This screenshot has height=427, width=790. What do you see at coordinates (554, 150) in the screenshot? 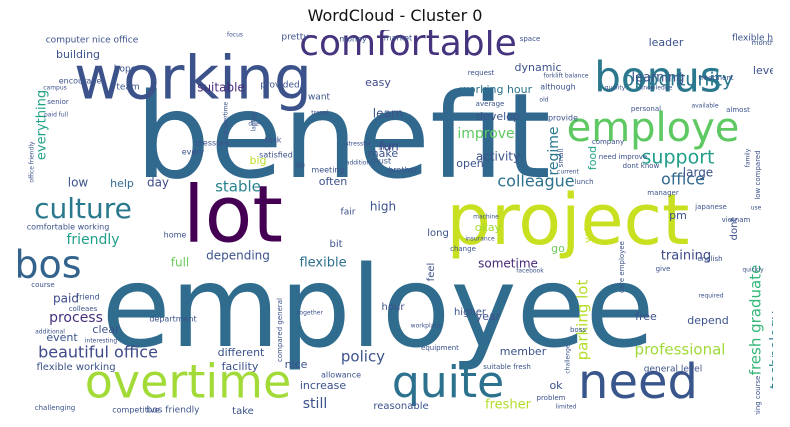
I see `word-regime: regime` at bounding box center [554, 150].